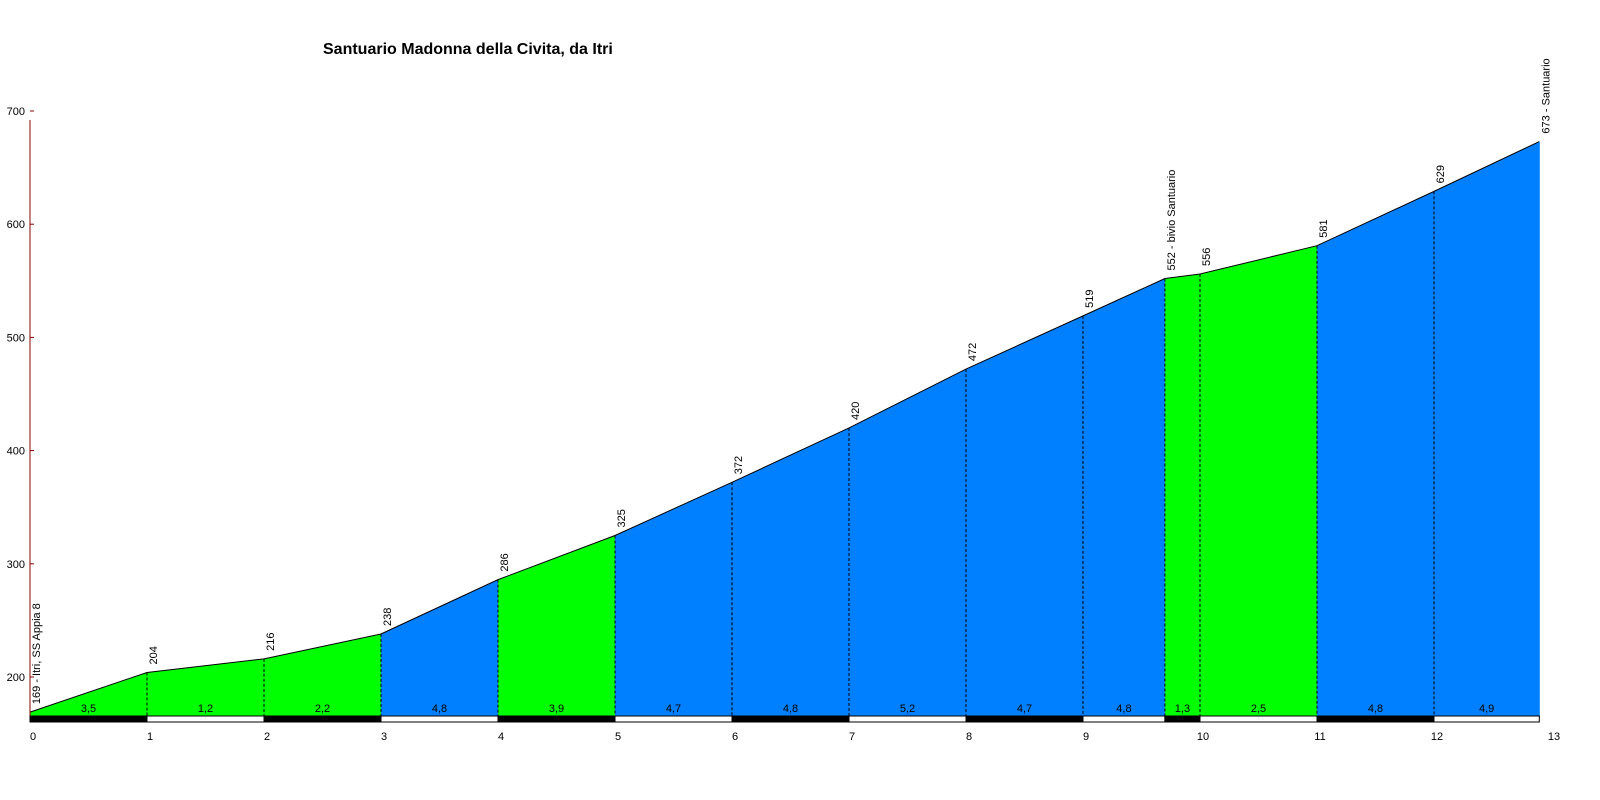  What do you see at coordinates (1554, 737) in the screenshot?
I see `x-tick-label: 13` at bounding box center [1554, 737].